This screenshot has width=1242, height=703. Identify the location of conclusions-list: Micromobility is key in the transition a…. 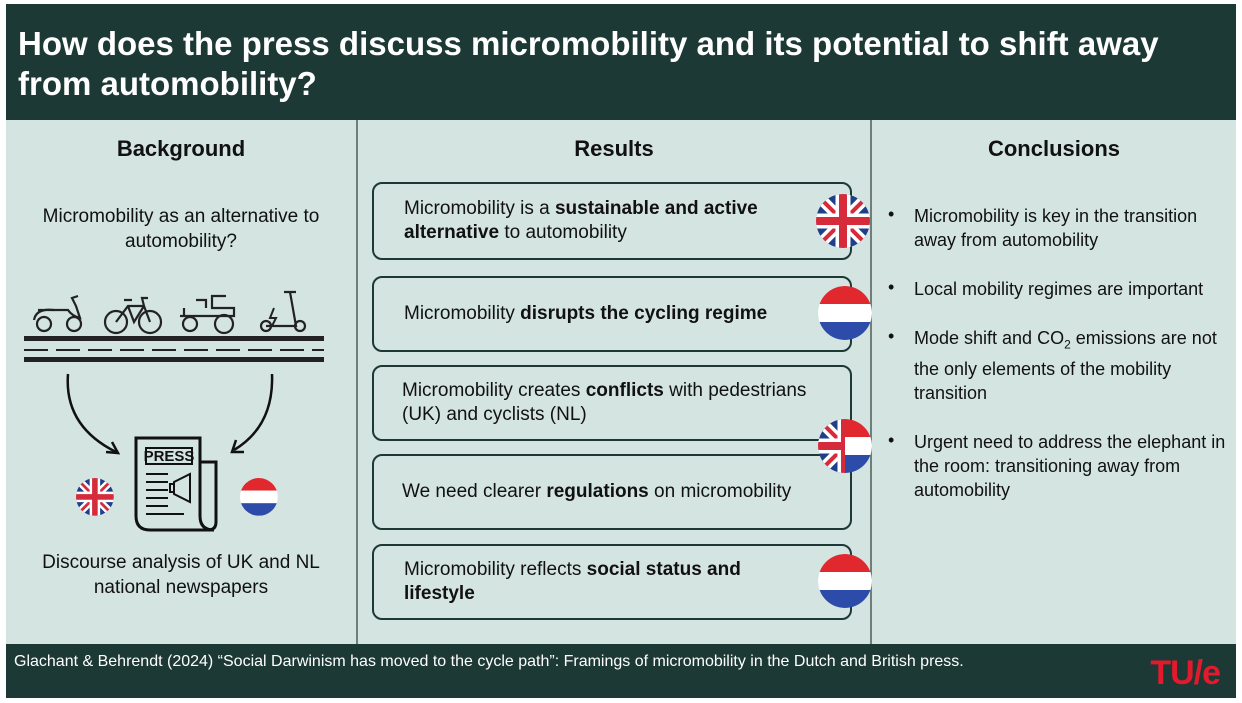
(1056, 364).